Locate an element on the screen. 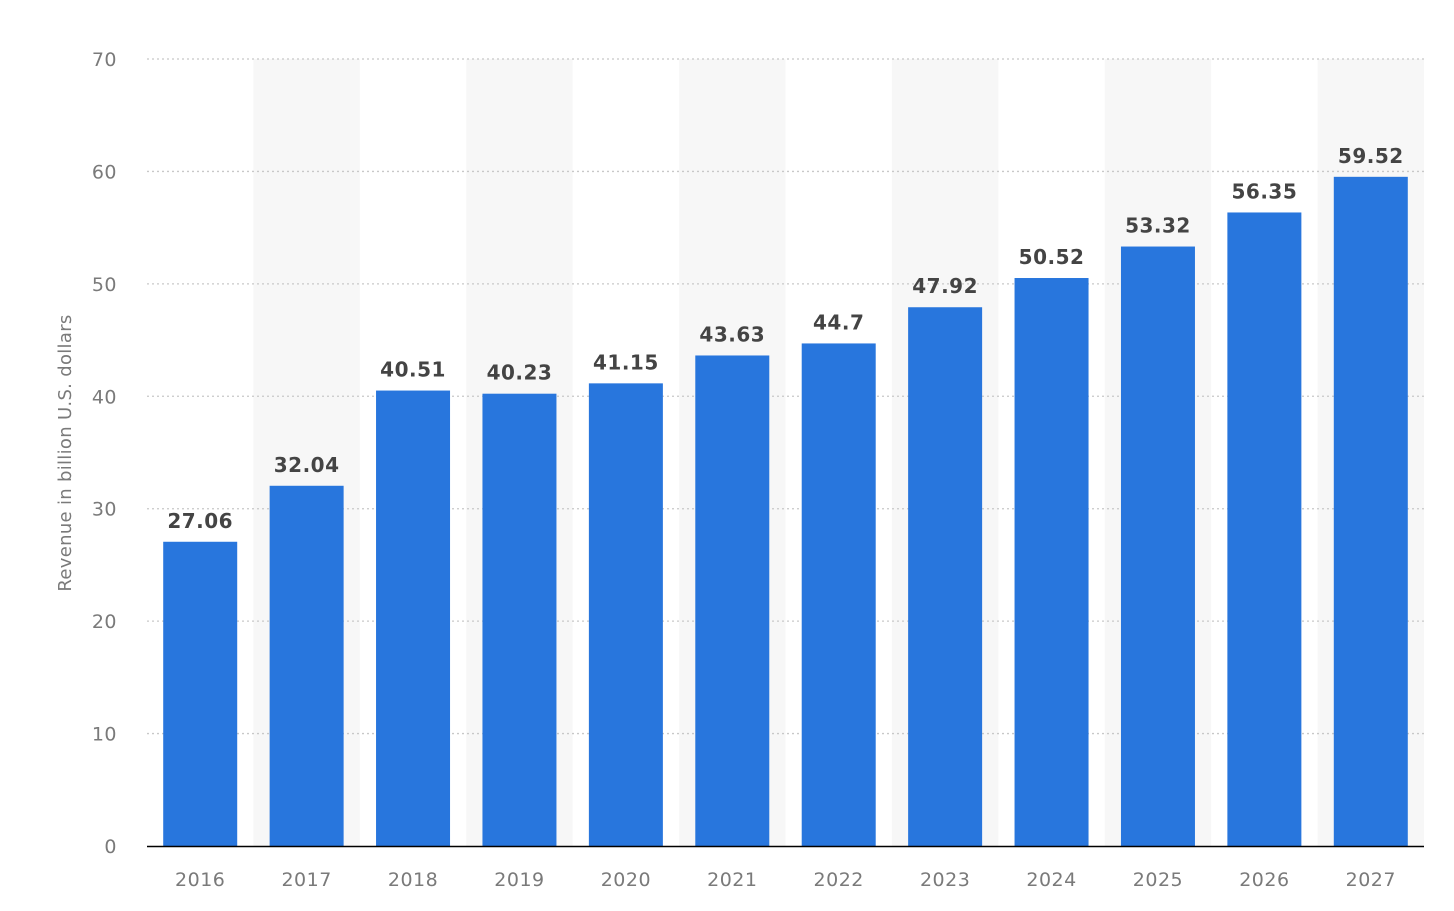 Image resolution: width=1454 pixels, height=911 pixels. bar-2021 is located at coordinates (732, 600).